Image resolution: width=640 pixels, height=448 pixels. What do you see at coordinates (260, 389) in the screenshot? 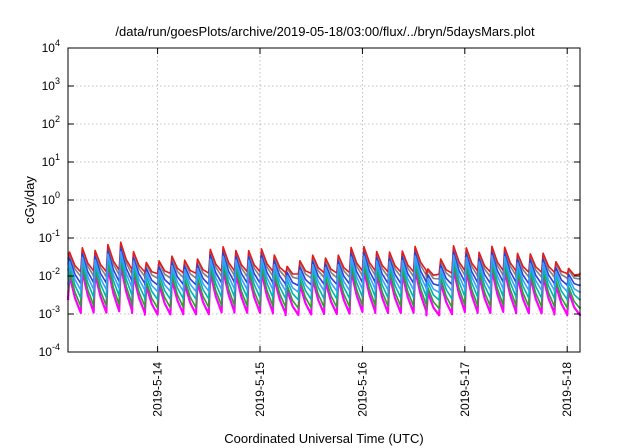
I see `x-tick-label: 2019-5-15` at bounding box center [260, 389].